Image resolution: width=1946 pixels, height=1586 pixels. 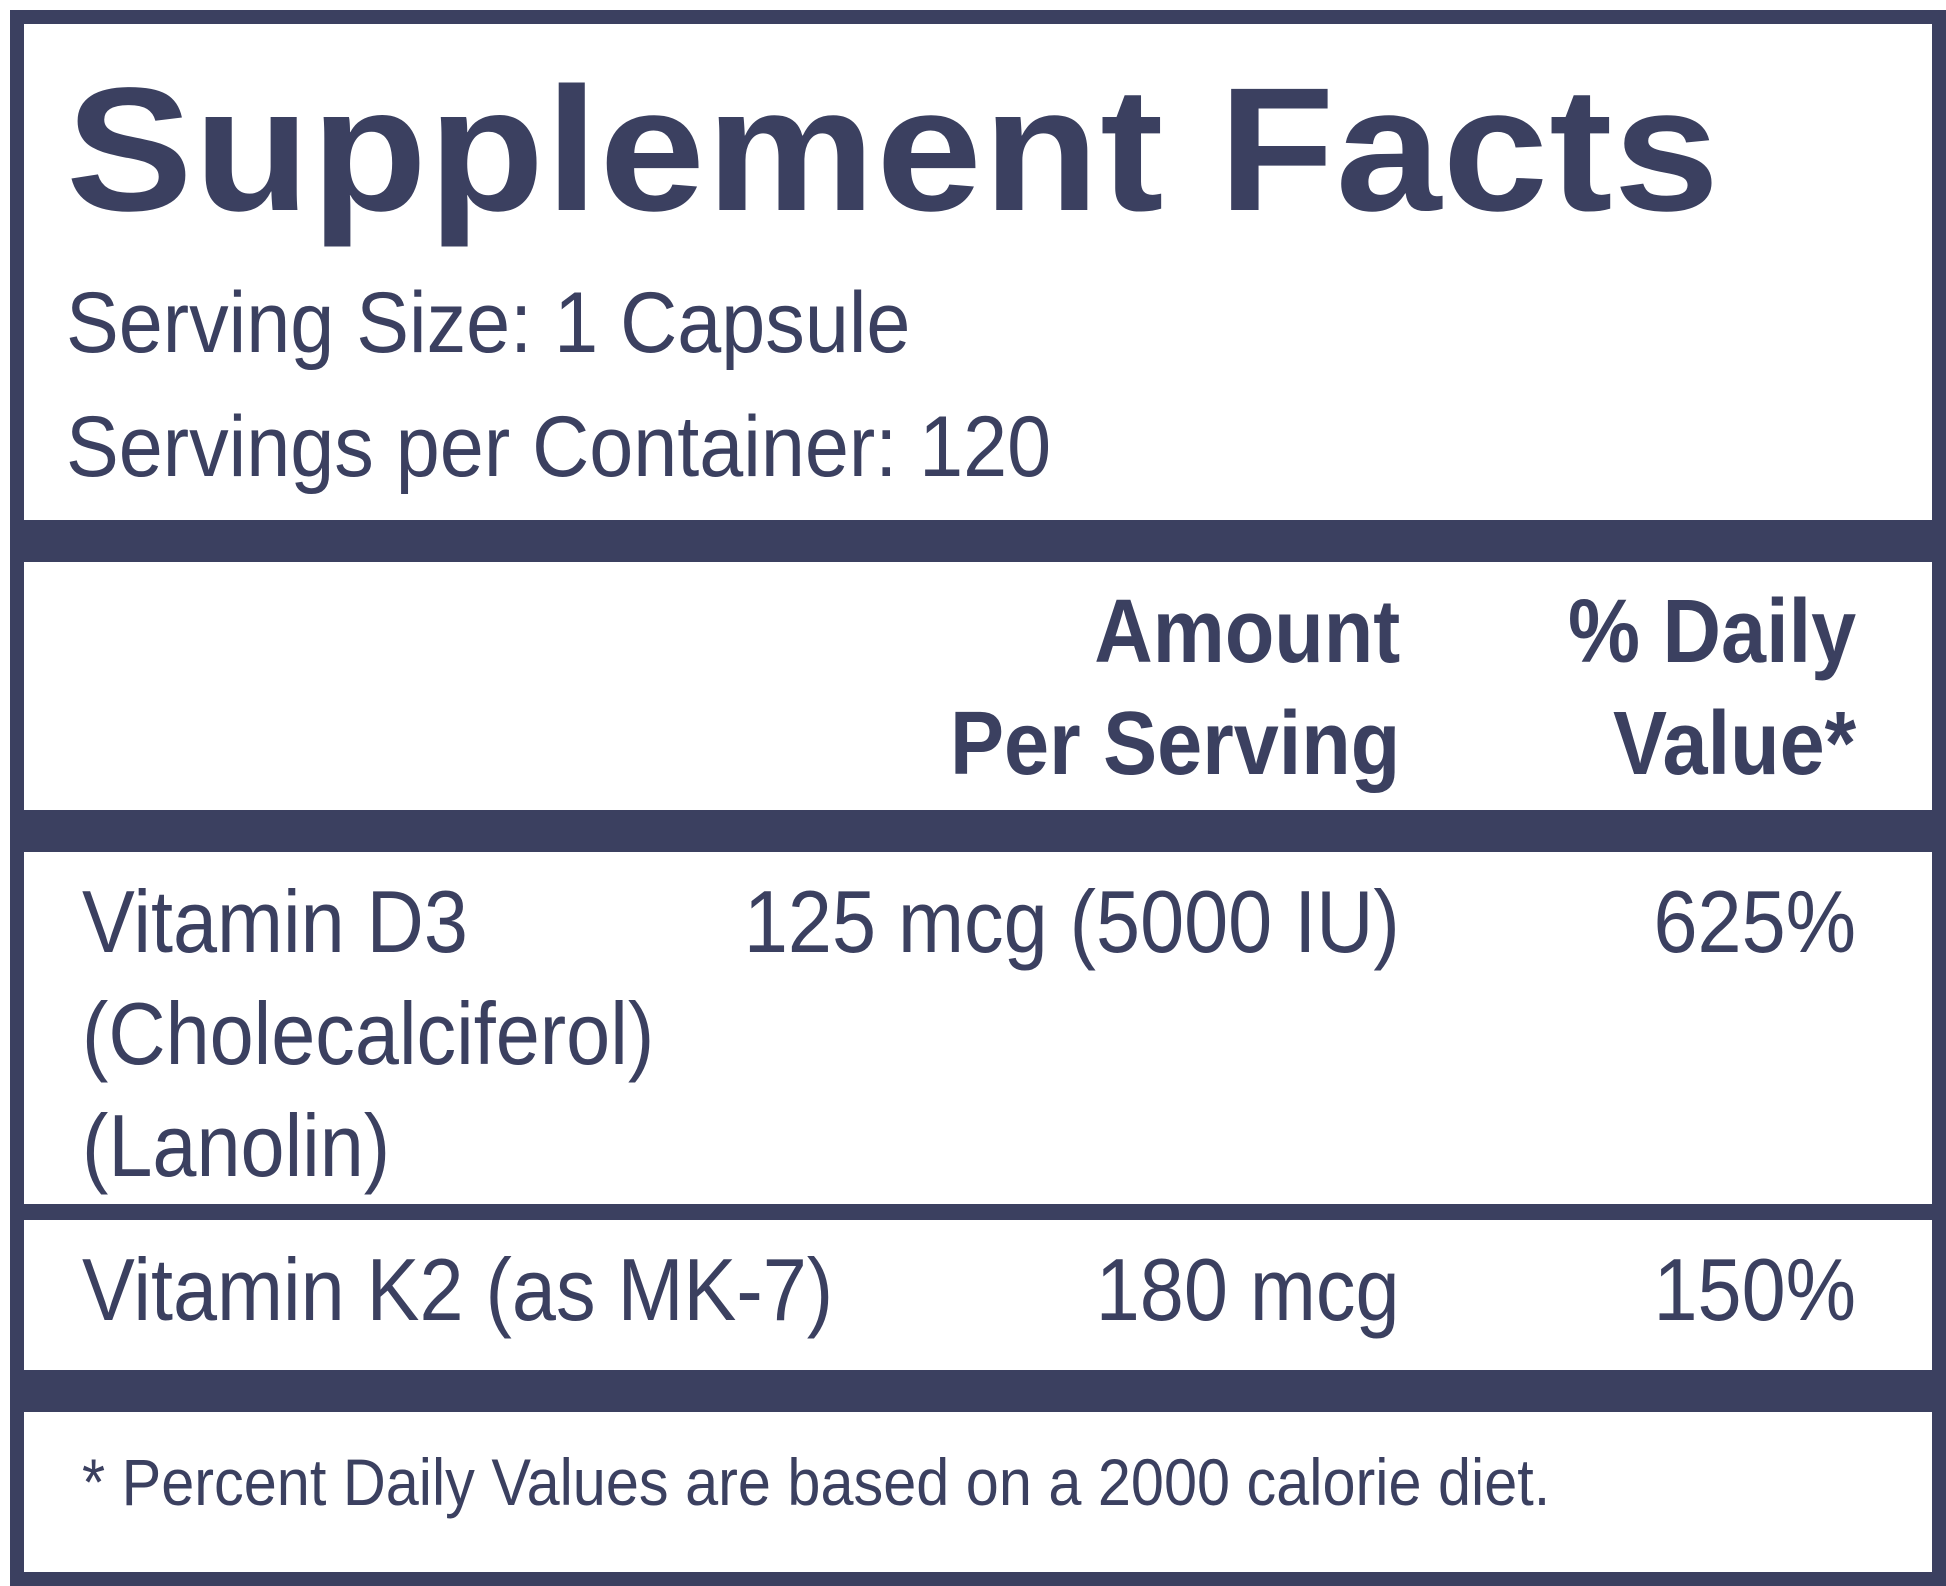 What do you see at coordinates (458, 1289) in the screenshot?
I see `nutrient-name-line: Vitamin K2 (as MK-7)` at bounding box center [458, 1289].